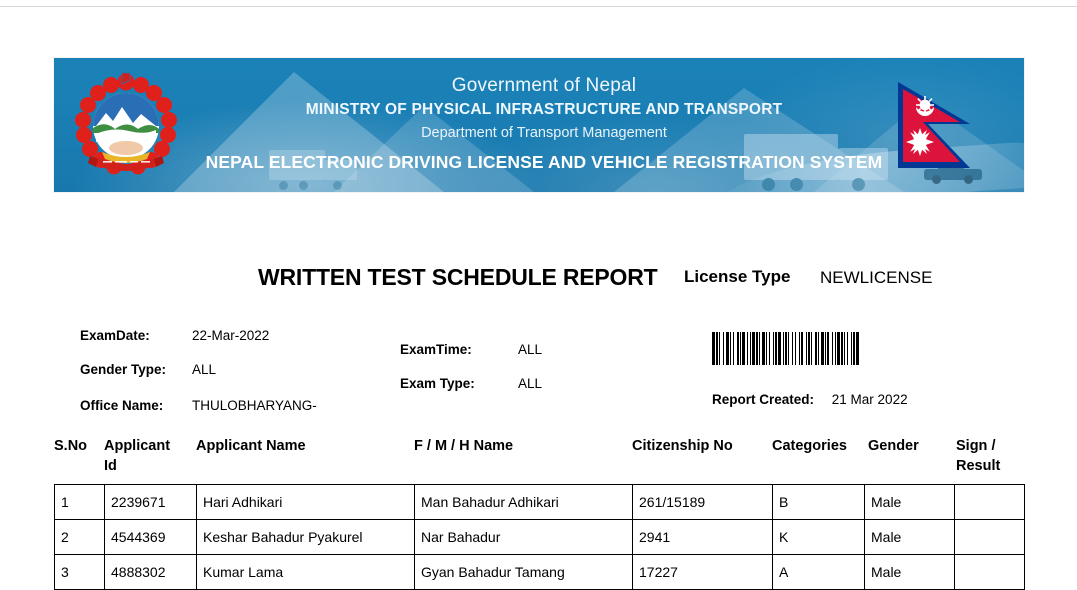  I want to click on banner-government-line: Government of Nepal, so click(544, 85).